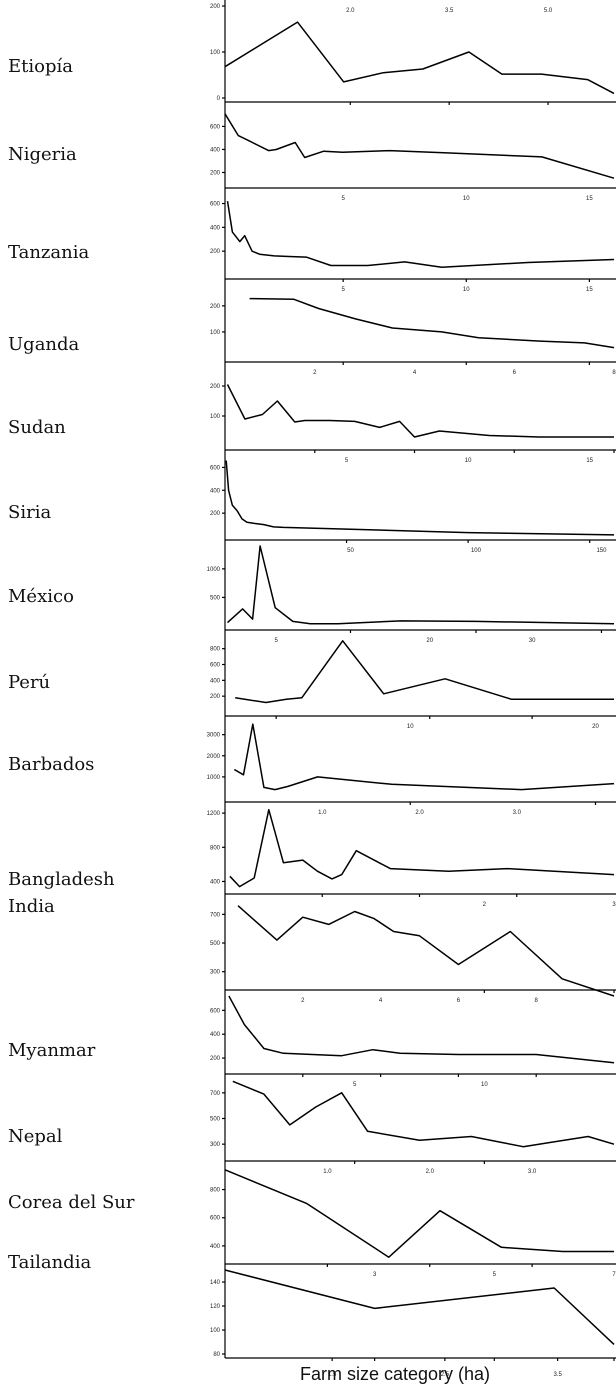 This screenshot has width=616, height=1394. What do you see at coordinates (31, 906) in the screenshot?
I see `country-label: India` at bounding box center [31, 906].